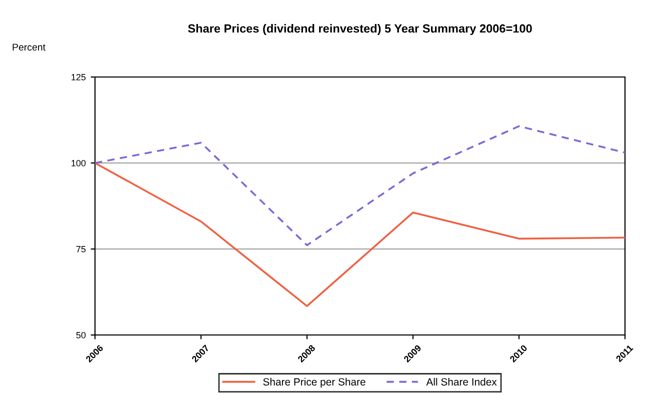 This screenshot has width=645, height=403. I want to click on chart-title: Share Prices (dividend reinvested) 5 Year Summary 2006=100, so click(360, 30).